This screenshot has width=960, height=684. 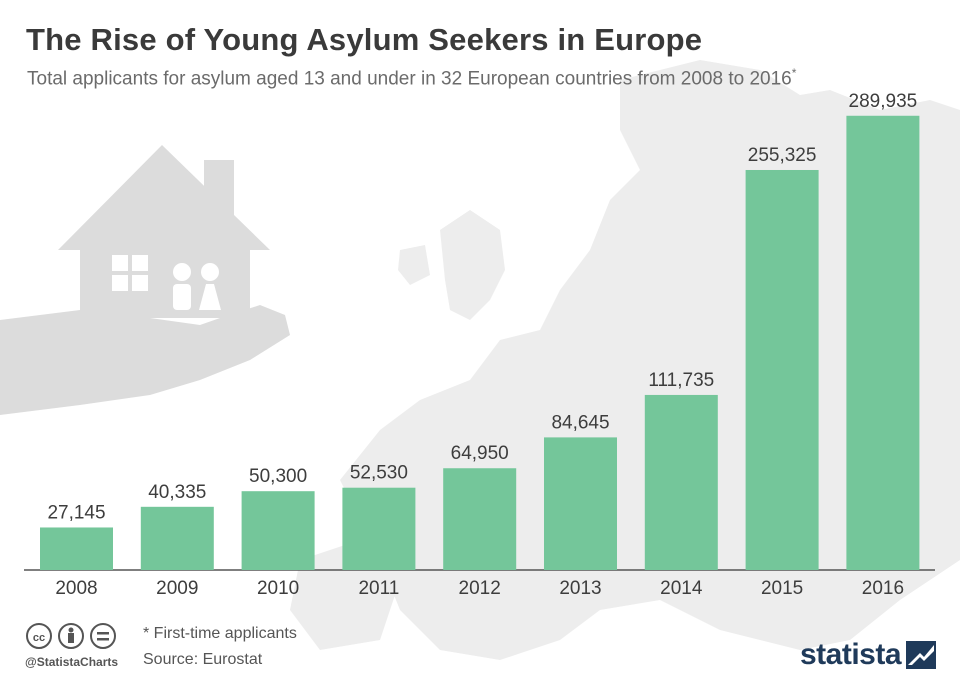 What do you see at coordinates (379, 473) in the screenshot?
I see `value-label-2011: 52,530` at bounding box center [379, 473].